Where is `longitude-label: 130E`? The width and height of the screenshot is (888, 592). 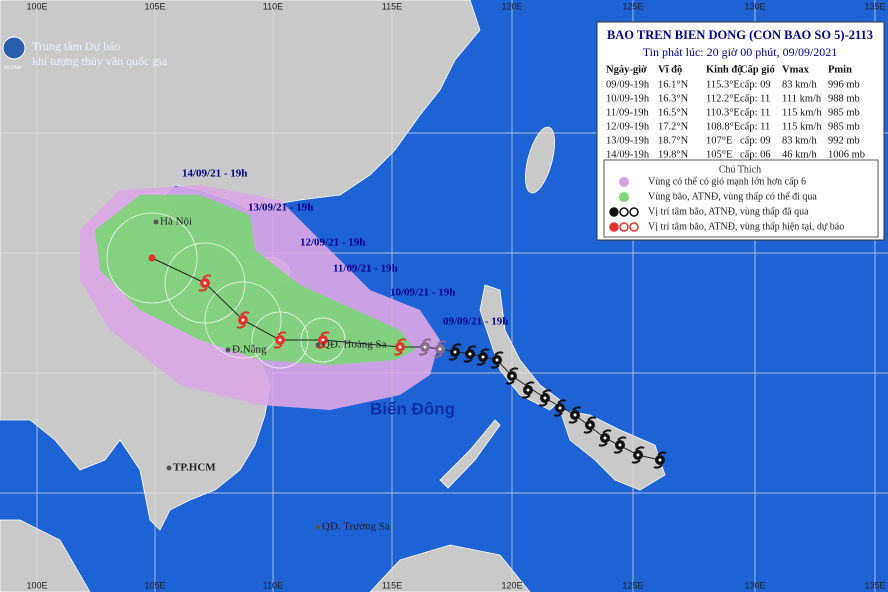
longitude-label: 130E is located at coordinates (754, 585).